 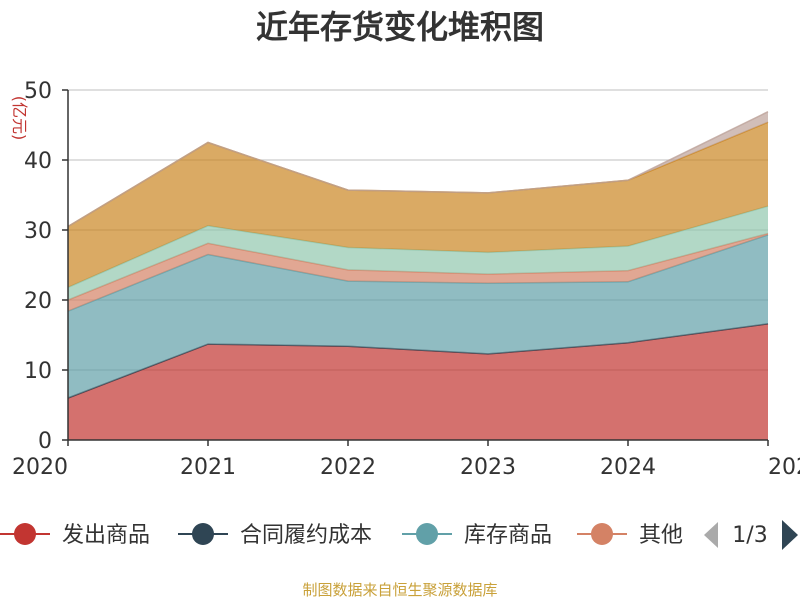 What do you see at coordinates (749, 535) in the screenshot?
I see `legend-page-indicator: 1/3` at bounding box center [749, 535].